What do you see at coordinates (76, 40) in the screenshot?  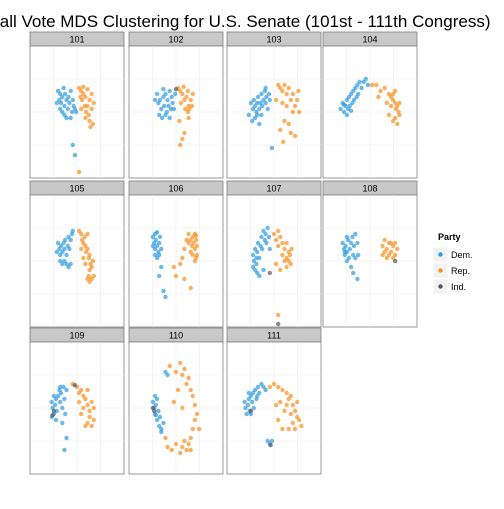 I see `facet-label: 101` at bounding box center [76, 40].